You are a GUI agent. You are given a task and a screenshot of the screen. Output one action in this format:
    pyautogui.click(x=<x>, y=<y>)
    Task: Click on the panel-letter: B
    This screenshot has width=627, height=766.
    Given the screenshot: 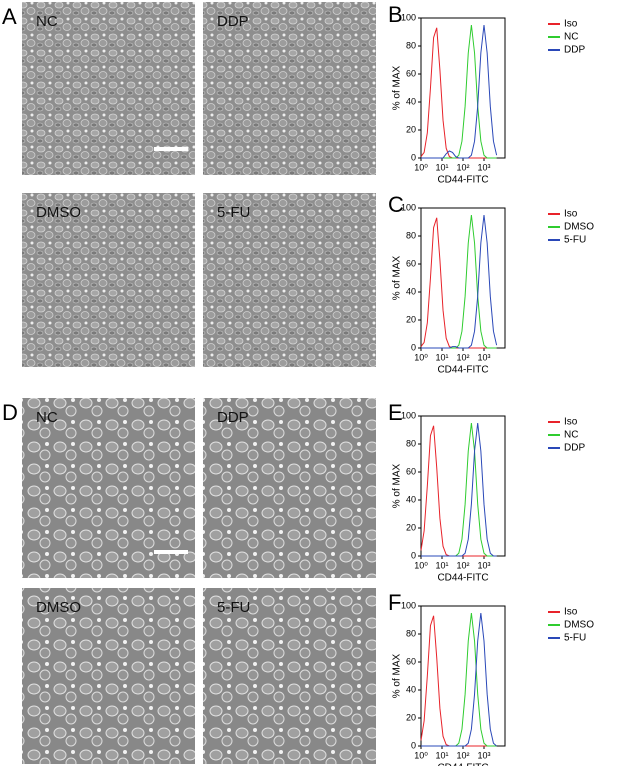 What is the action you would take?
    pyautogui.click(x=395, y=14)
    